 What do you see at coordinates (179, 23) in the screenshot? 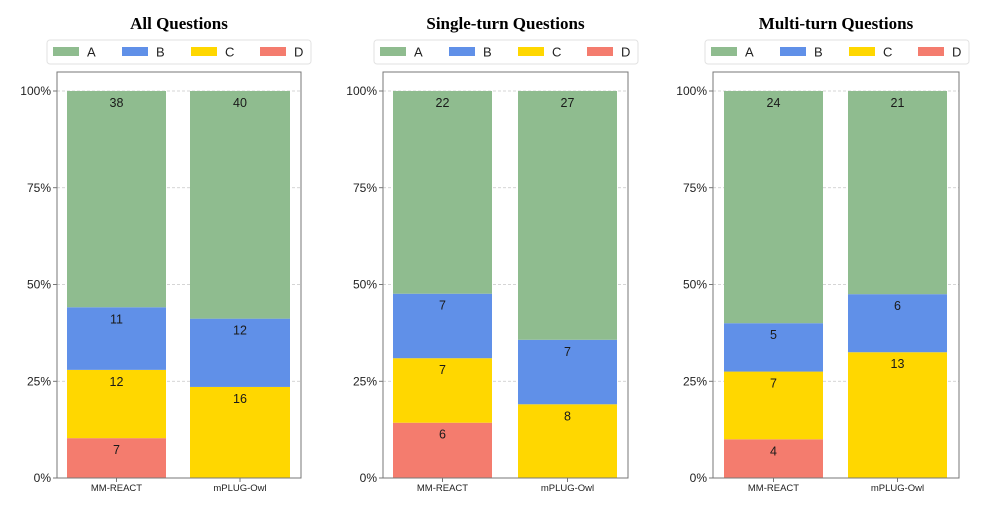
I see `chart-title: All Questions` at bounding box center [179, 23].